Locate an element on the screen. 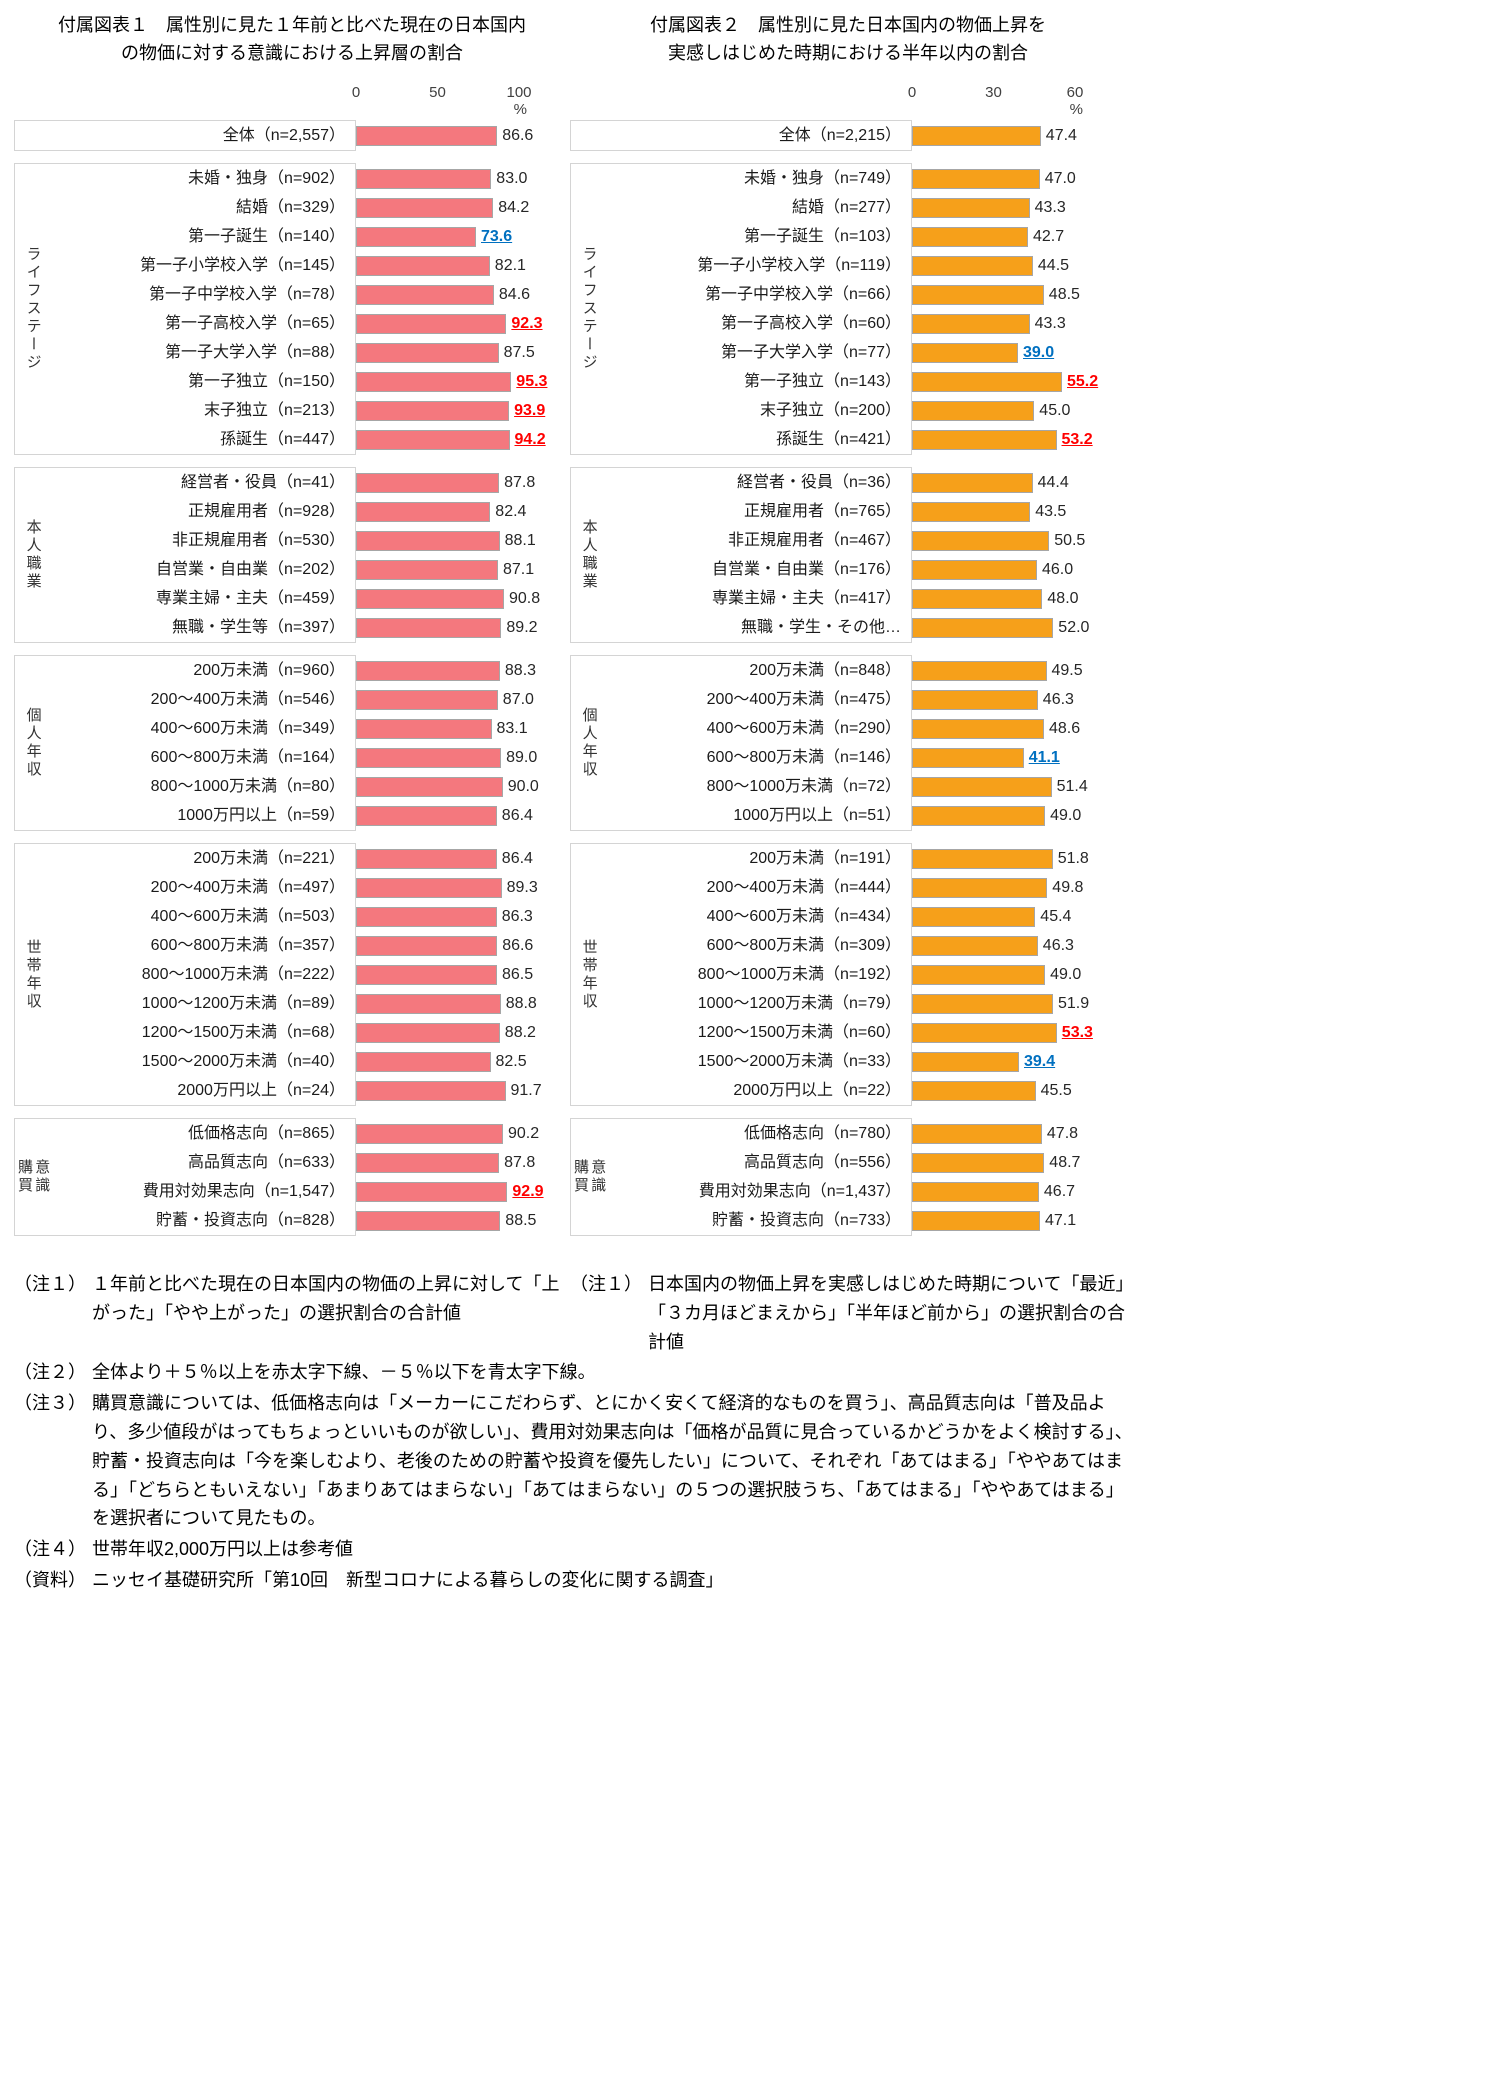  value-label: 41.1 is located at coordinates (1044, 757).